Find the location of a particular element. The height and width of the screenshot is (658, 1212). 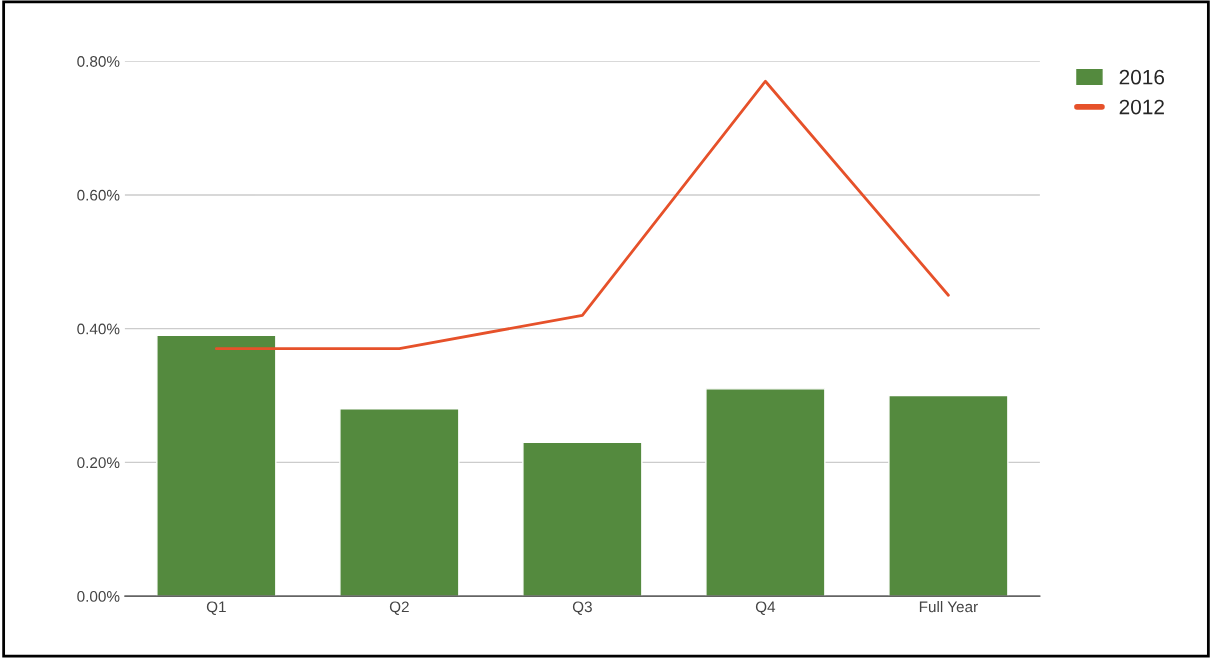

y-tick-label: 0.80% is located at coordinates (98, 61).